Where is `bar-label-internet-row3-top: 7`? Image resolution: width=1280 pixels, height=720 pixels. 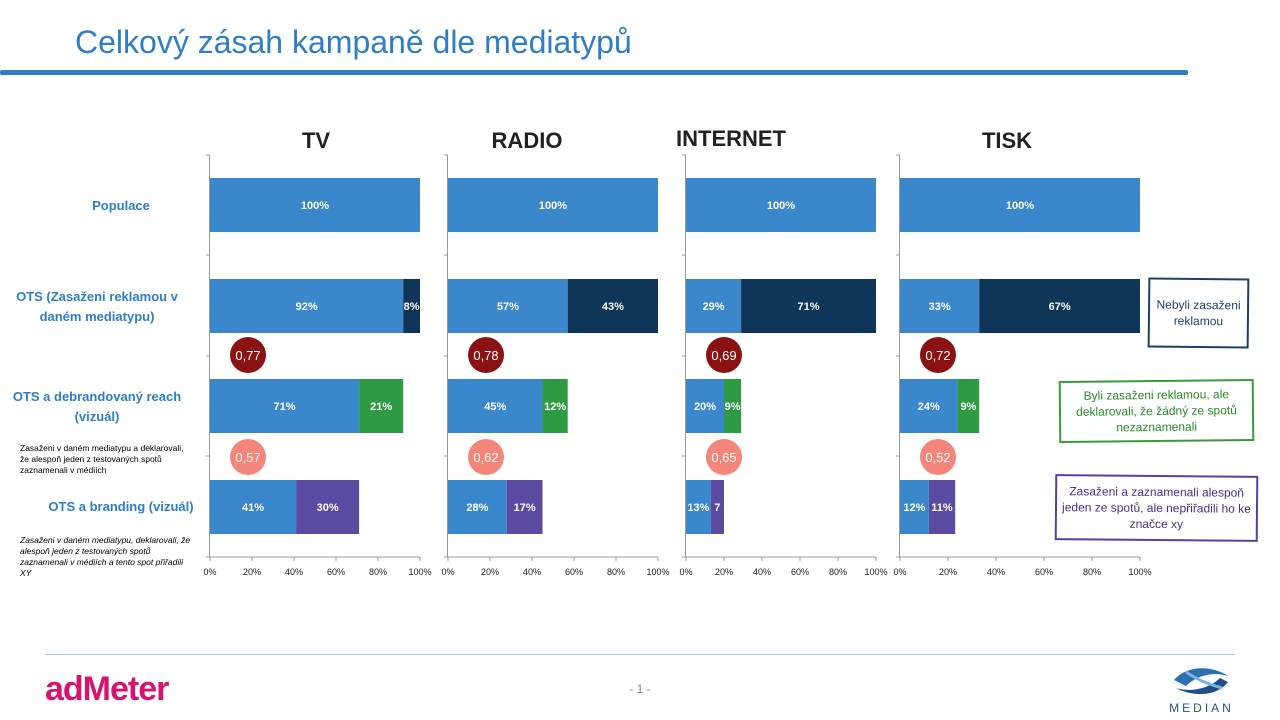
bar-label-internet-row3-top: 7 is located at coordinates (717, 508).